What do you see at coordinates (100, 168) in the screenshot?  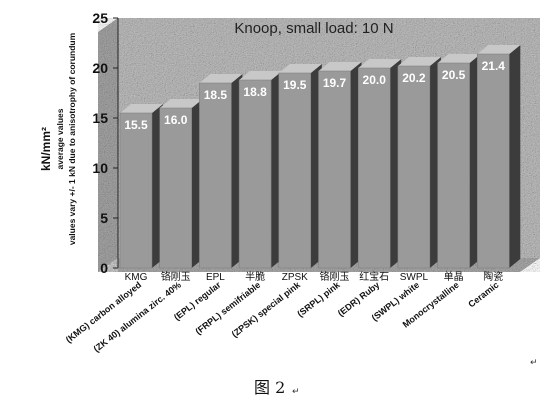 I see `y-tick-label: 10` at bounding box center [100, 168].